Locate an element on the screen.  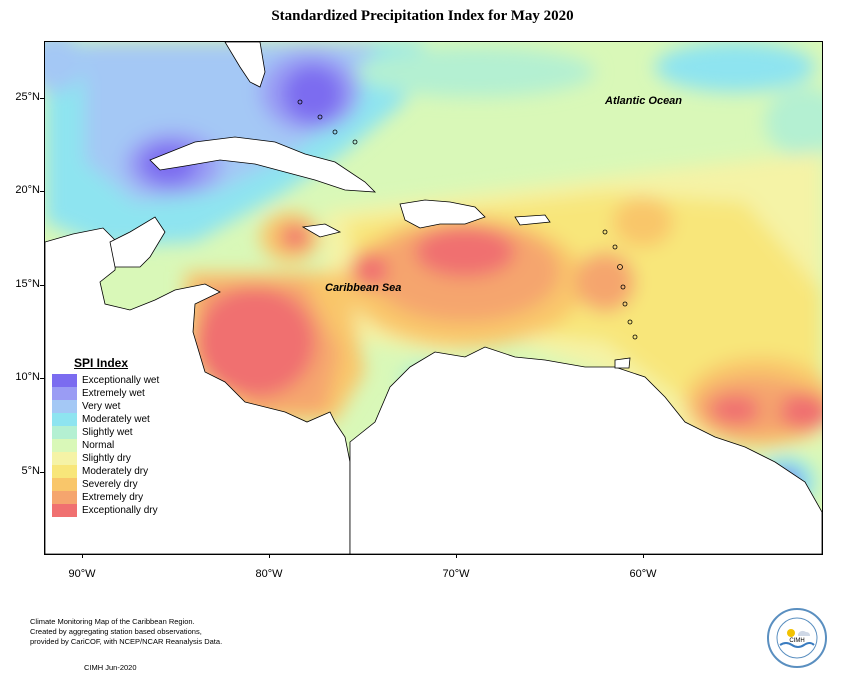
lat-tick-25n: 25°N is located at coordinates (27, 97).